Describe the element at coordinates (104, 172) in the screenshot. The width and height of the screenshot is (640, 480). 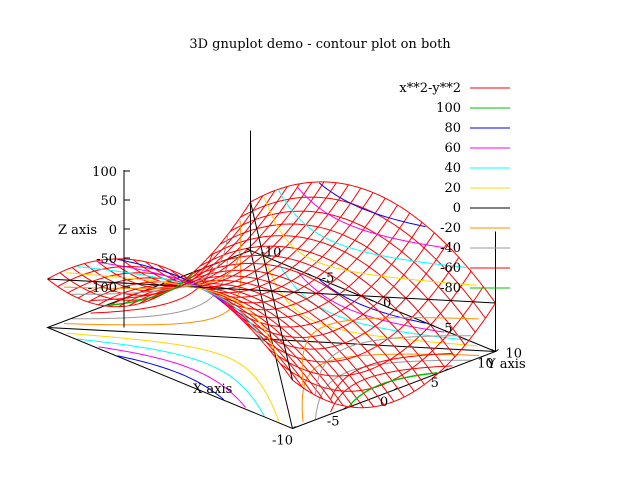
I see `z-tick-label: 100` at that location.